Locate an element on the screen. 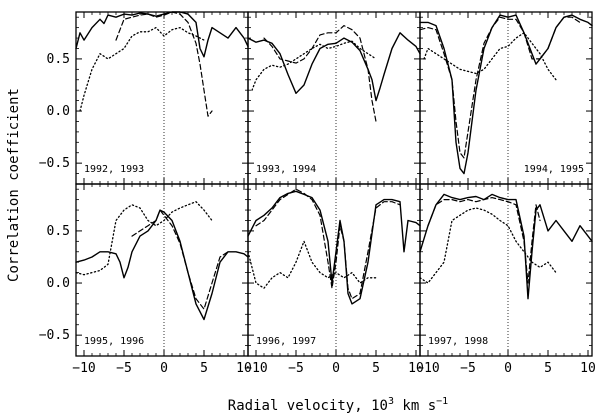  panel-2: 1993, 1994 is located at coordinates (334, 98).